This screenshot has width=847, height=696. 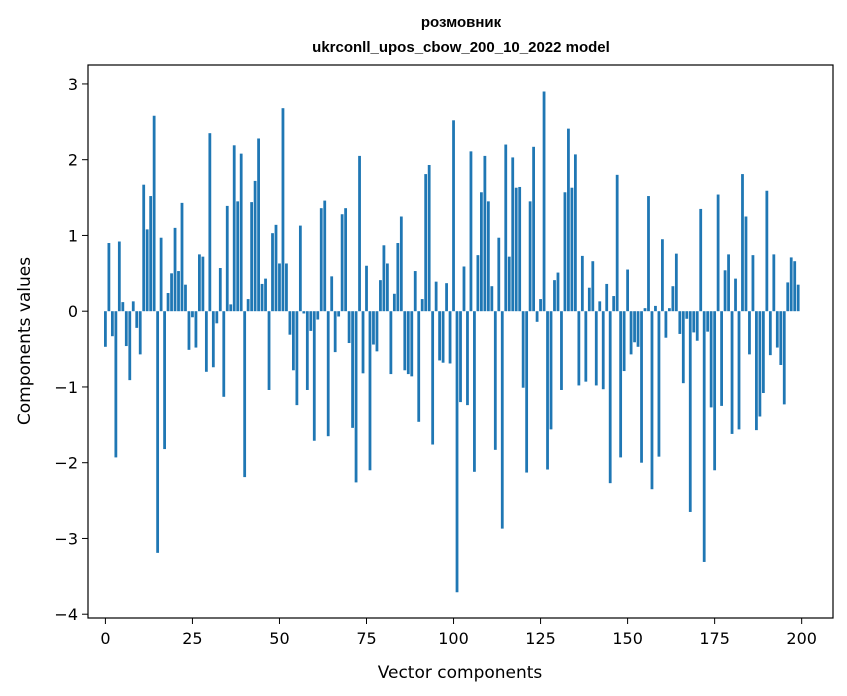 What do you see at coordinates (73, 235) in the screenshot?
I see `y-tick-label: 1` at bounding box center [73, 235].